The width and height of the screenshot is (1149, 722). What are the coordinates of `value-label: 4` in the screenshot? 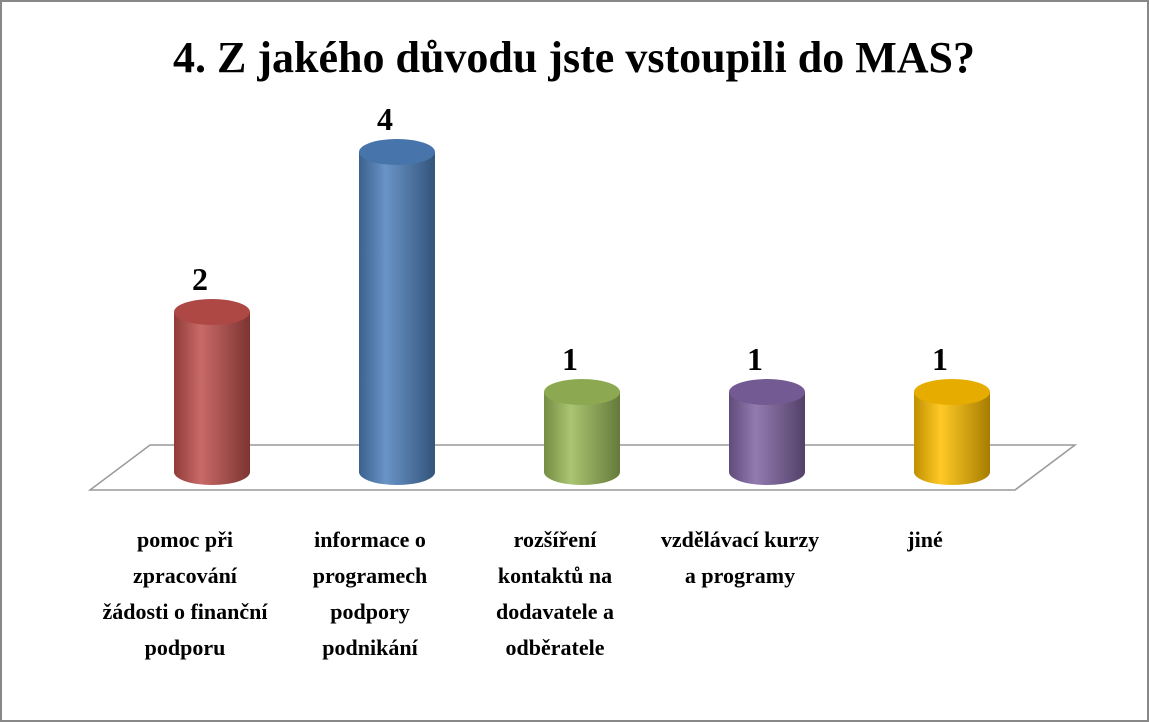 It's located at (385, 119).